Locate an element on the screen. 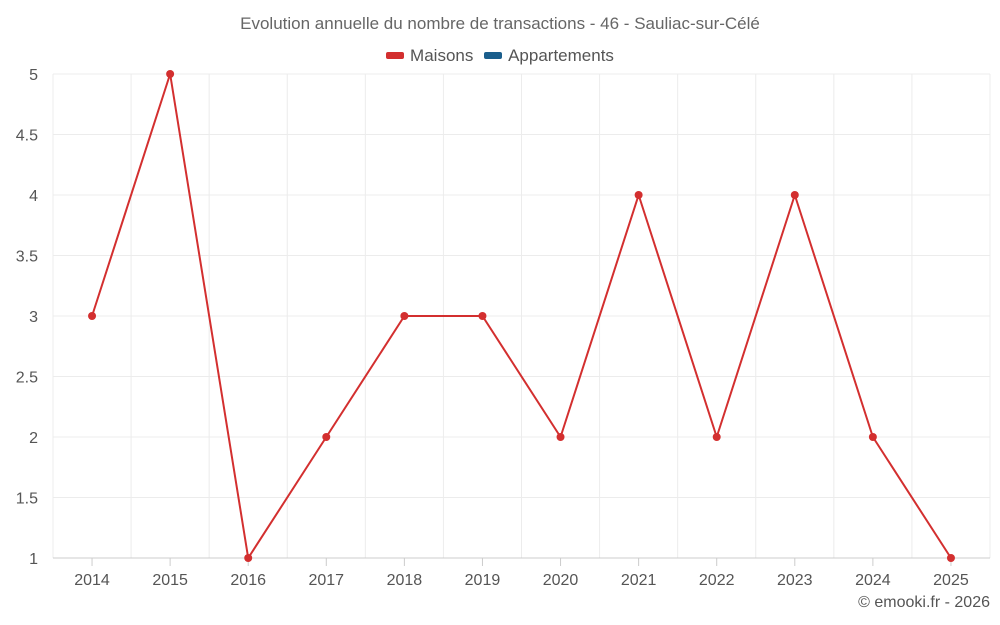 This screenshot has height=625, width=1000. chart-legend: Maisons Appartements is located at coordinates (500, 55).